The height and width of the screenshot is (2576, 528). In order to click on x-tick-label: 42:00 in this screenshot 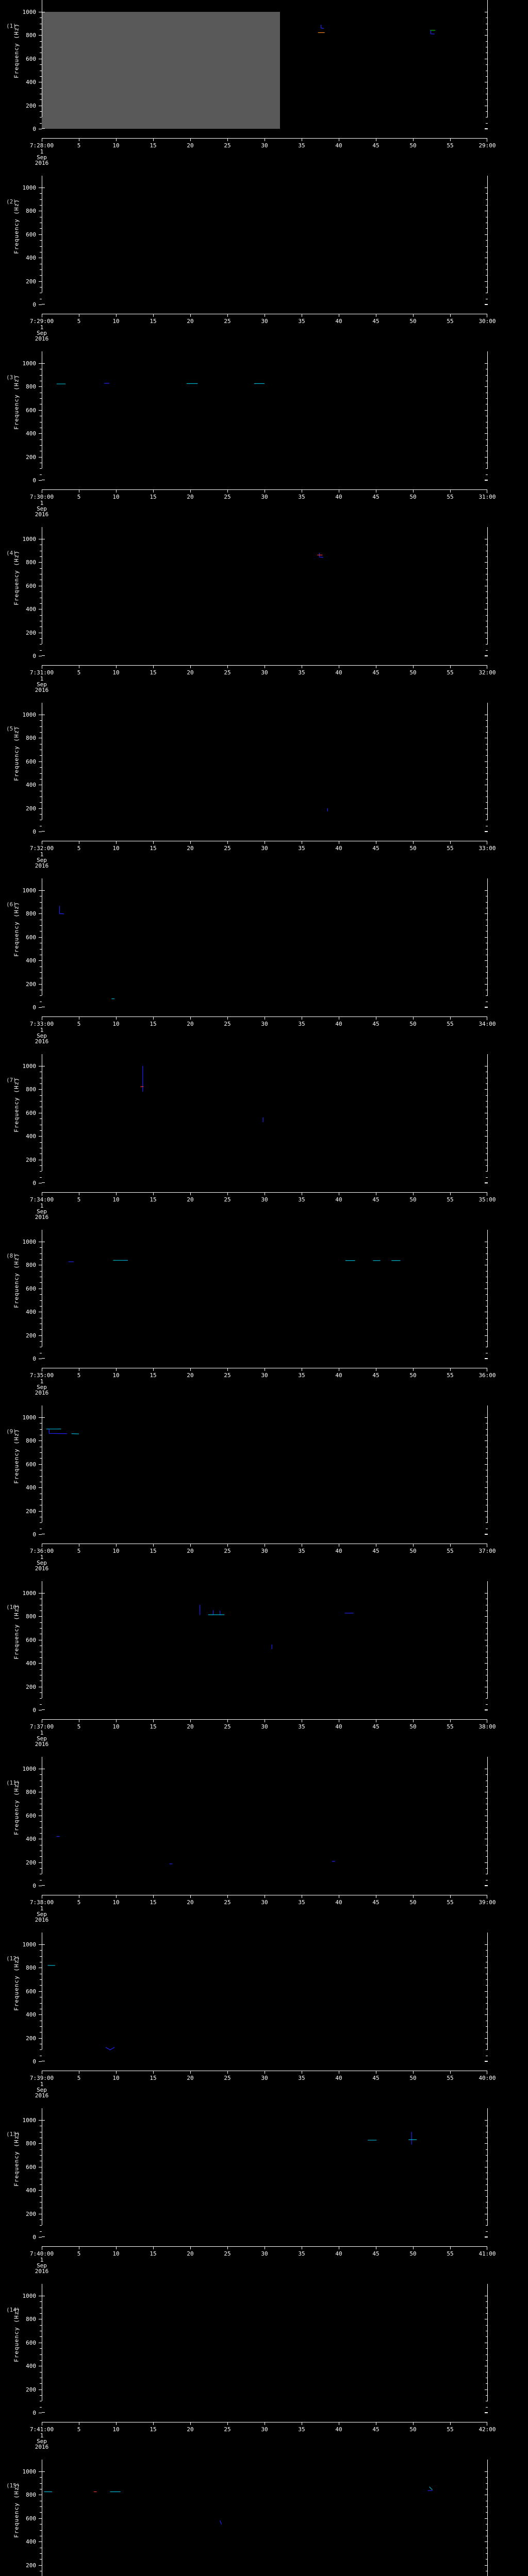, I will do `click(487, 2429)`.